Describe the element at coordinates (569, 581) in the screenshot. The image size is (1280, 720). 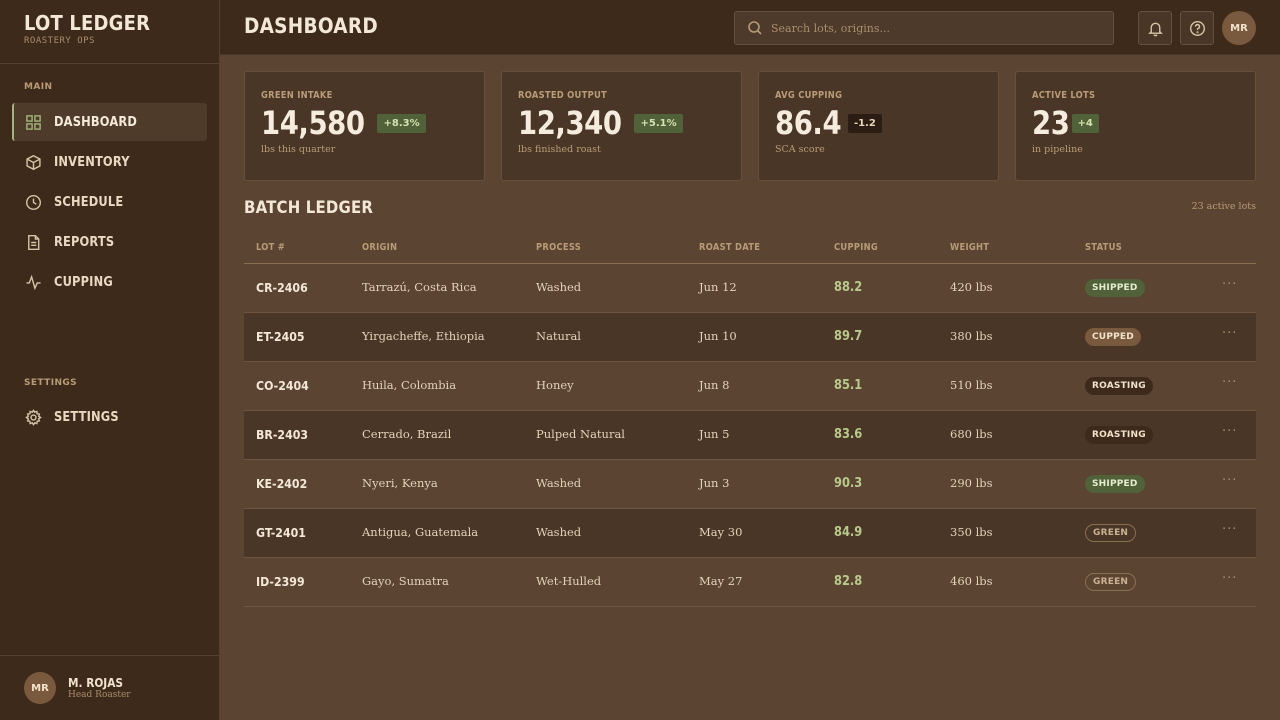
I see `process: Wet-Hulled` at that location.